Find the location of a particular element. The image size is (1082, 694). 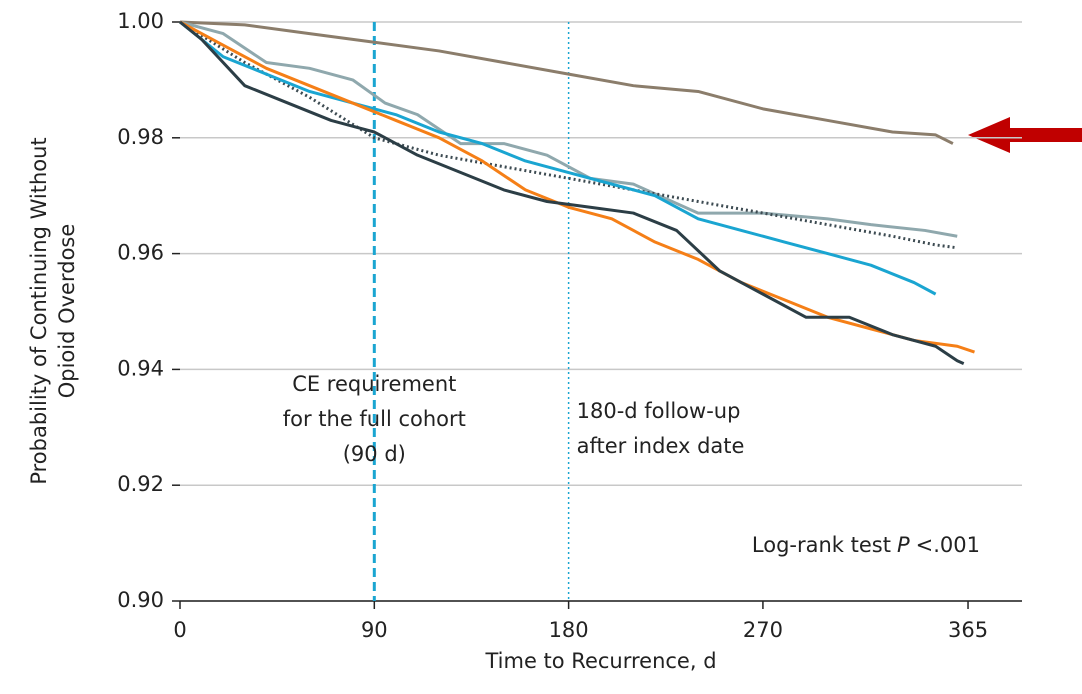

series-line is located at coordinates (566, 82).